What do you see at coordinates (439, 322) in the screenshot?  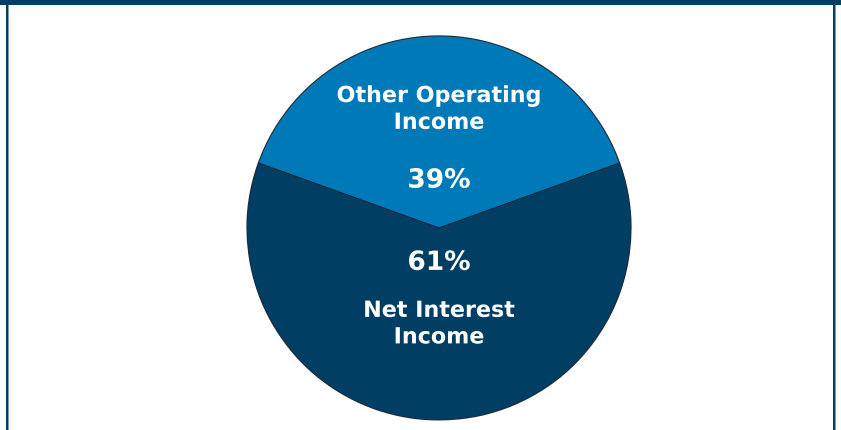 I see `slice-label: Net Interest Income` at bounding box center [439, 322].